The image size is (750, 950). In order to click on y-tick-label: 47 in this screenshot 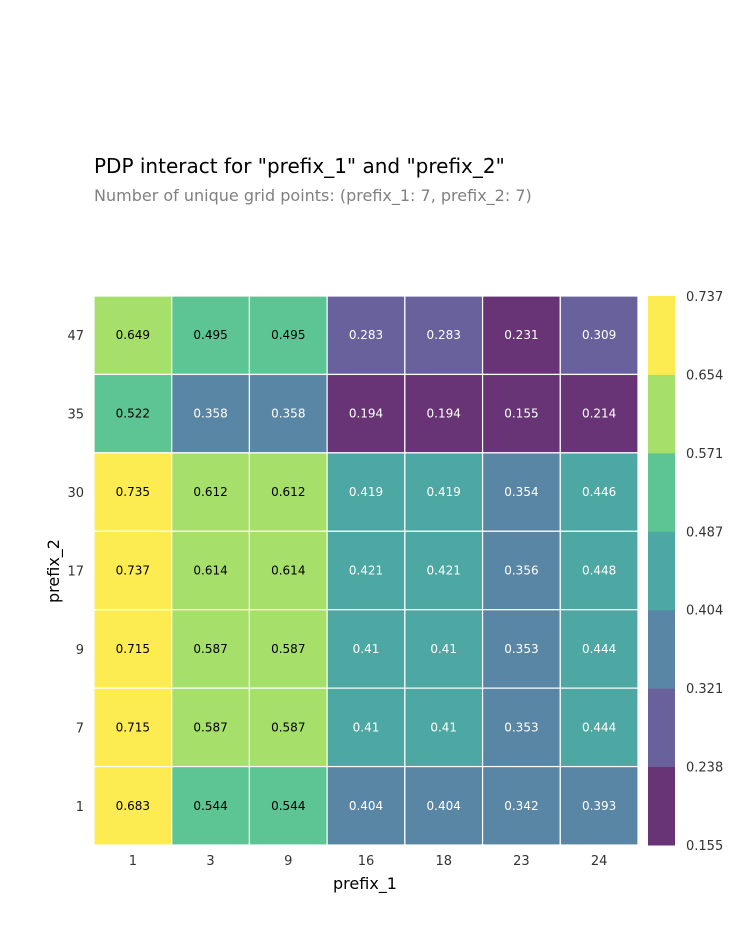, I will do `click(75, 336)`.